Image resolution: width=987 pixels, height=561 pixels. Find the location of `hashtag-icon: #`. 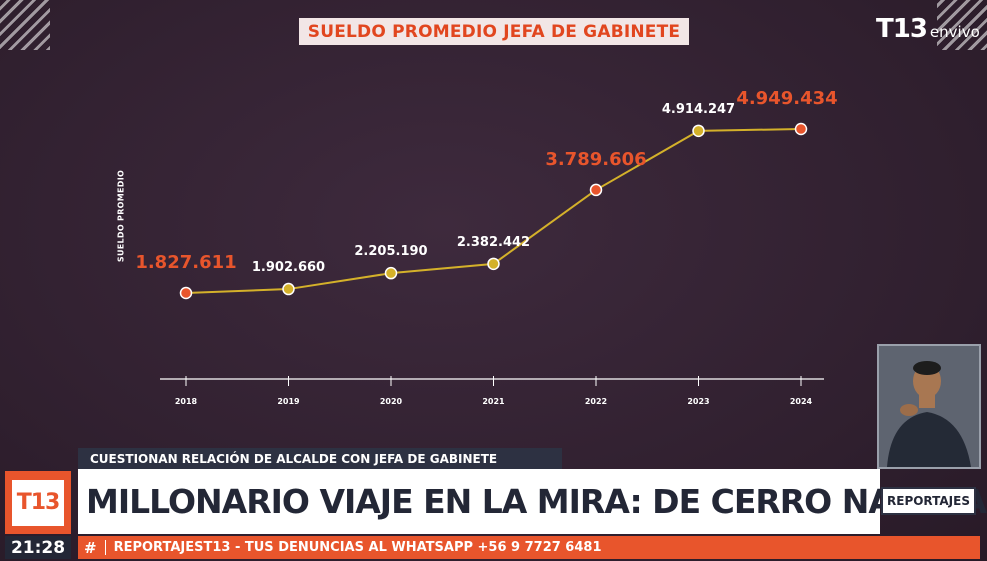

hashtag-icon: # is located at coordinates (90, 547).